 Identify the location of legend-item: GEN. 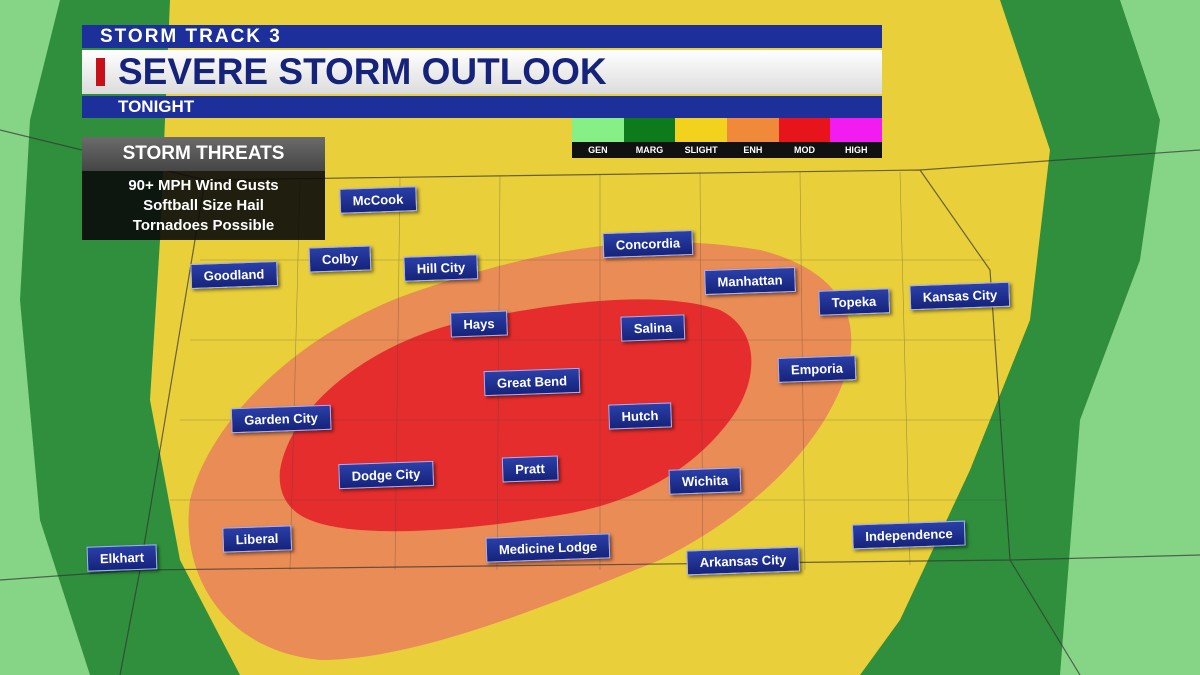
(598, 138).